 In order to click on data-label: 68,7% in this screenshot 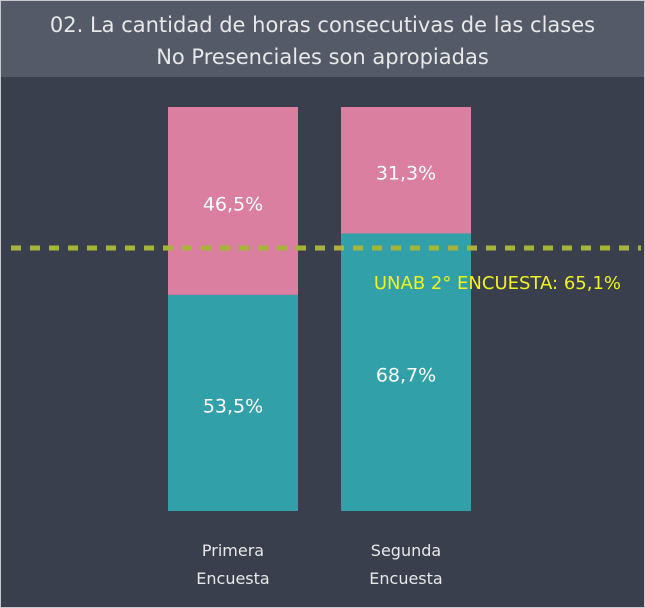, I will do `click(406, 376)`.